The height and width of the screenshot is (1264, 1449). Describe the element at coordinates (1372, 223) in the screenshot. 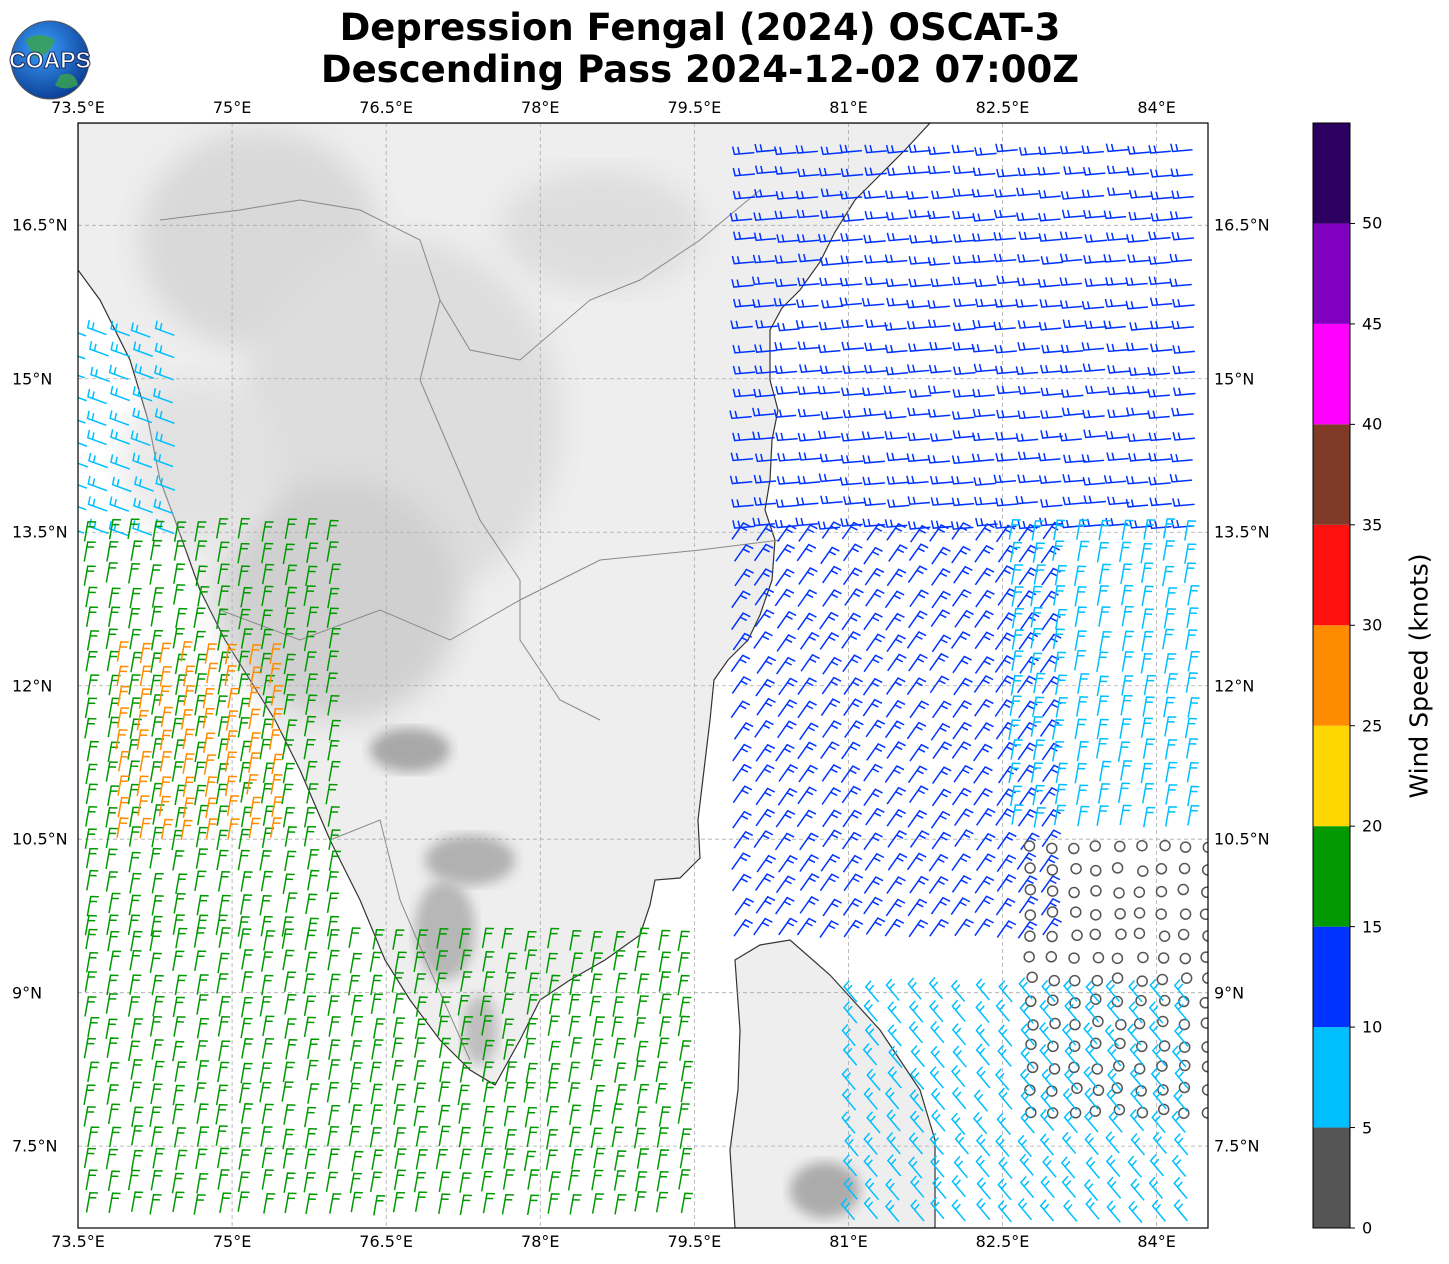

I see `colorbar-tick-label: 50` at that location.